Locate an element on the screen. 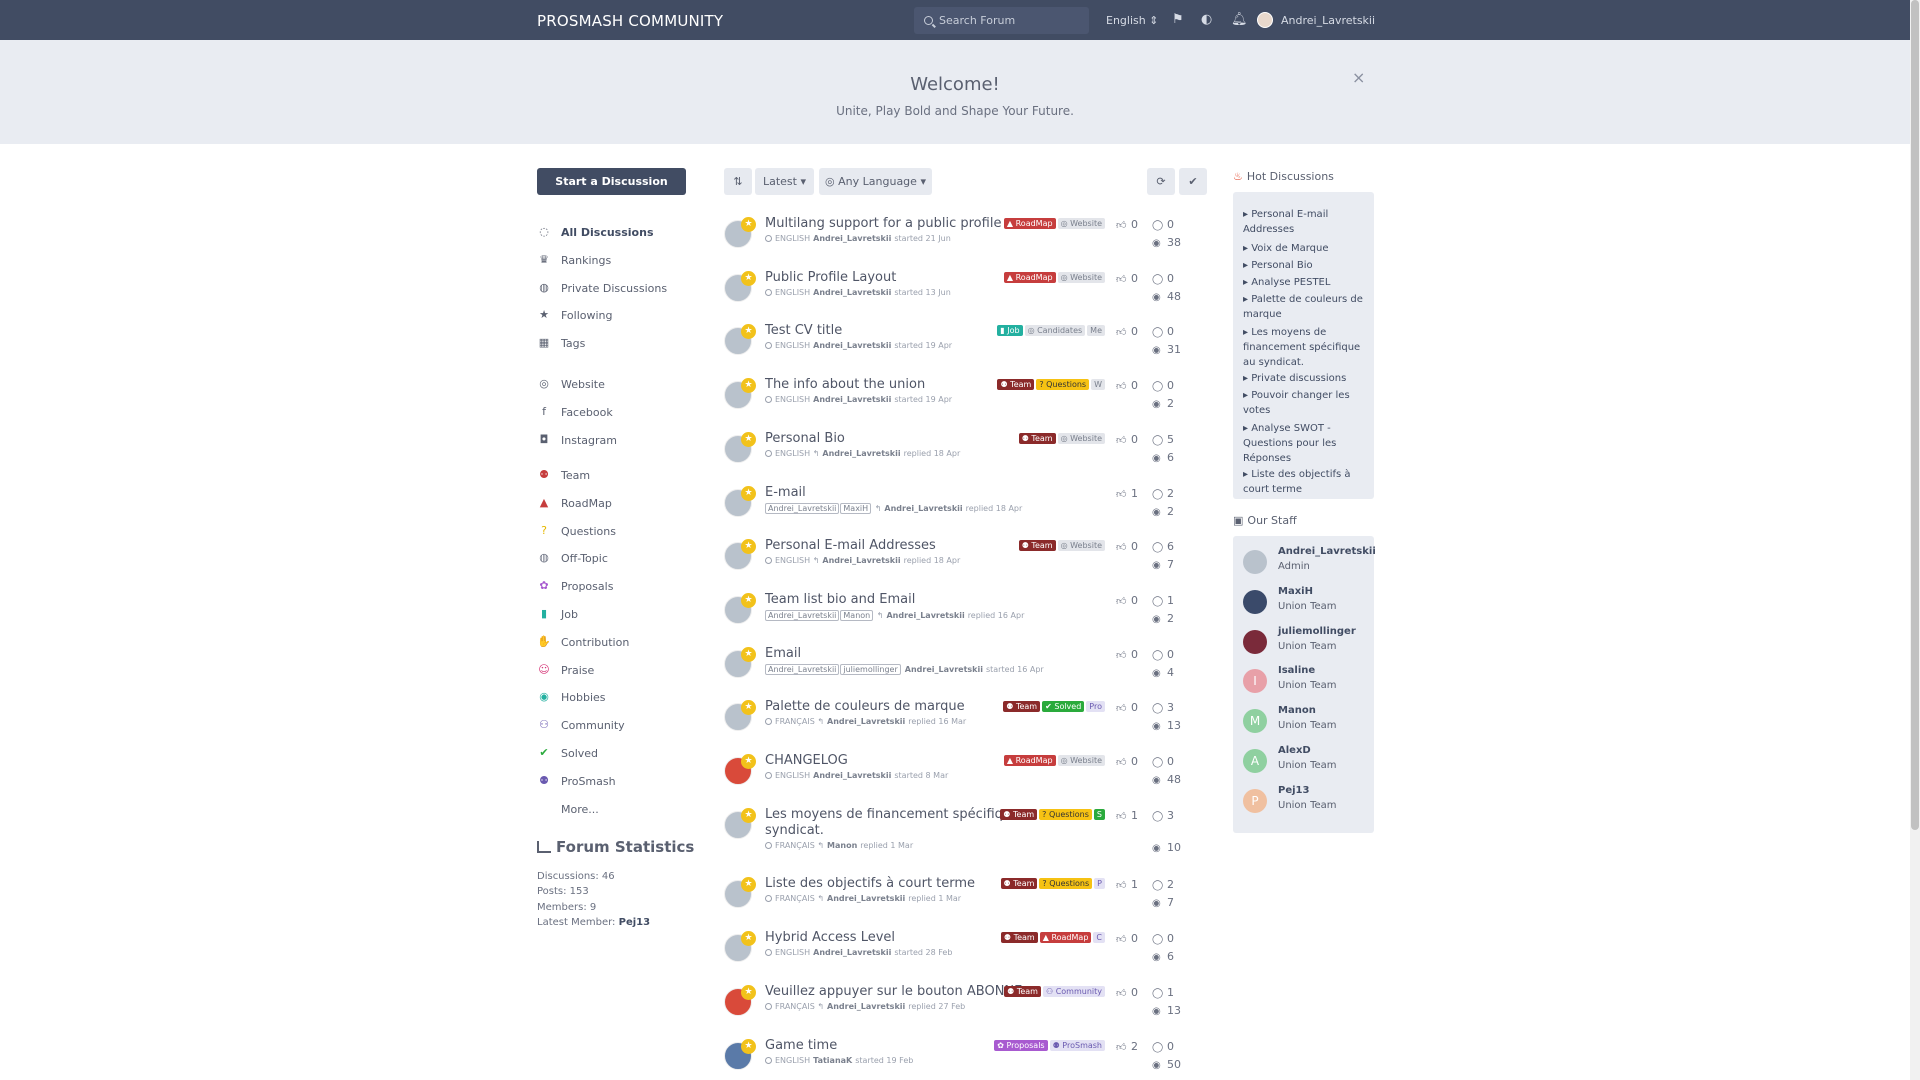 The height and width of the screenshot is (1080, 1920). sidebar-item-off-topic: ◍ Off-Topic is located at coordinates (617, 560).